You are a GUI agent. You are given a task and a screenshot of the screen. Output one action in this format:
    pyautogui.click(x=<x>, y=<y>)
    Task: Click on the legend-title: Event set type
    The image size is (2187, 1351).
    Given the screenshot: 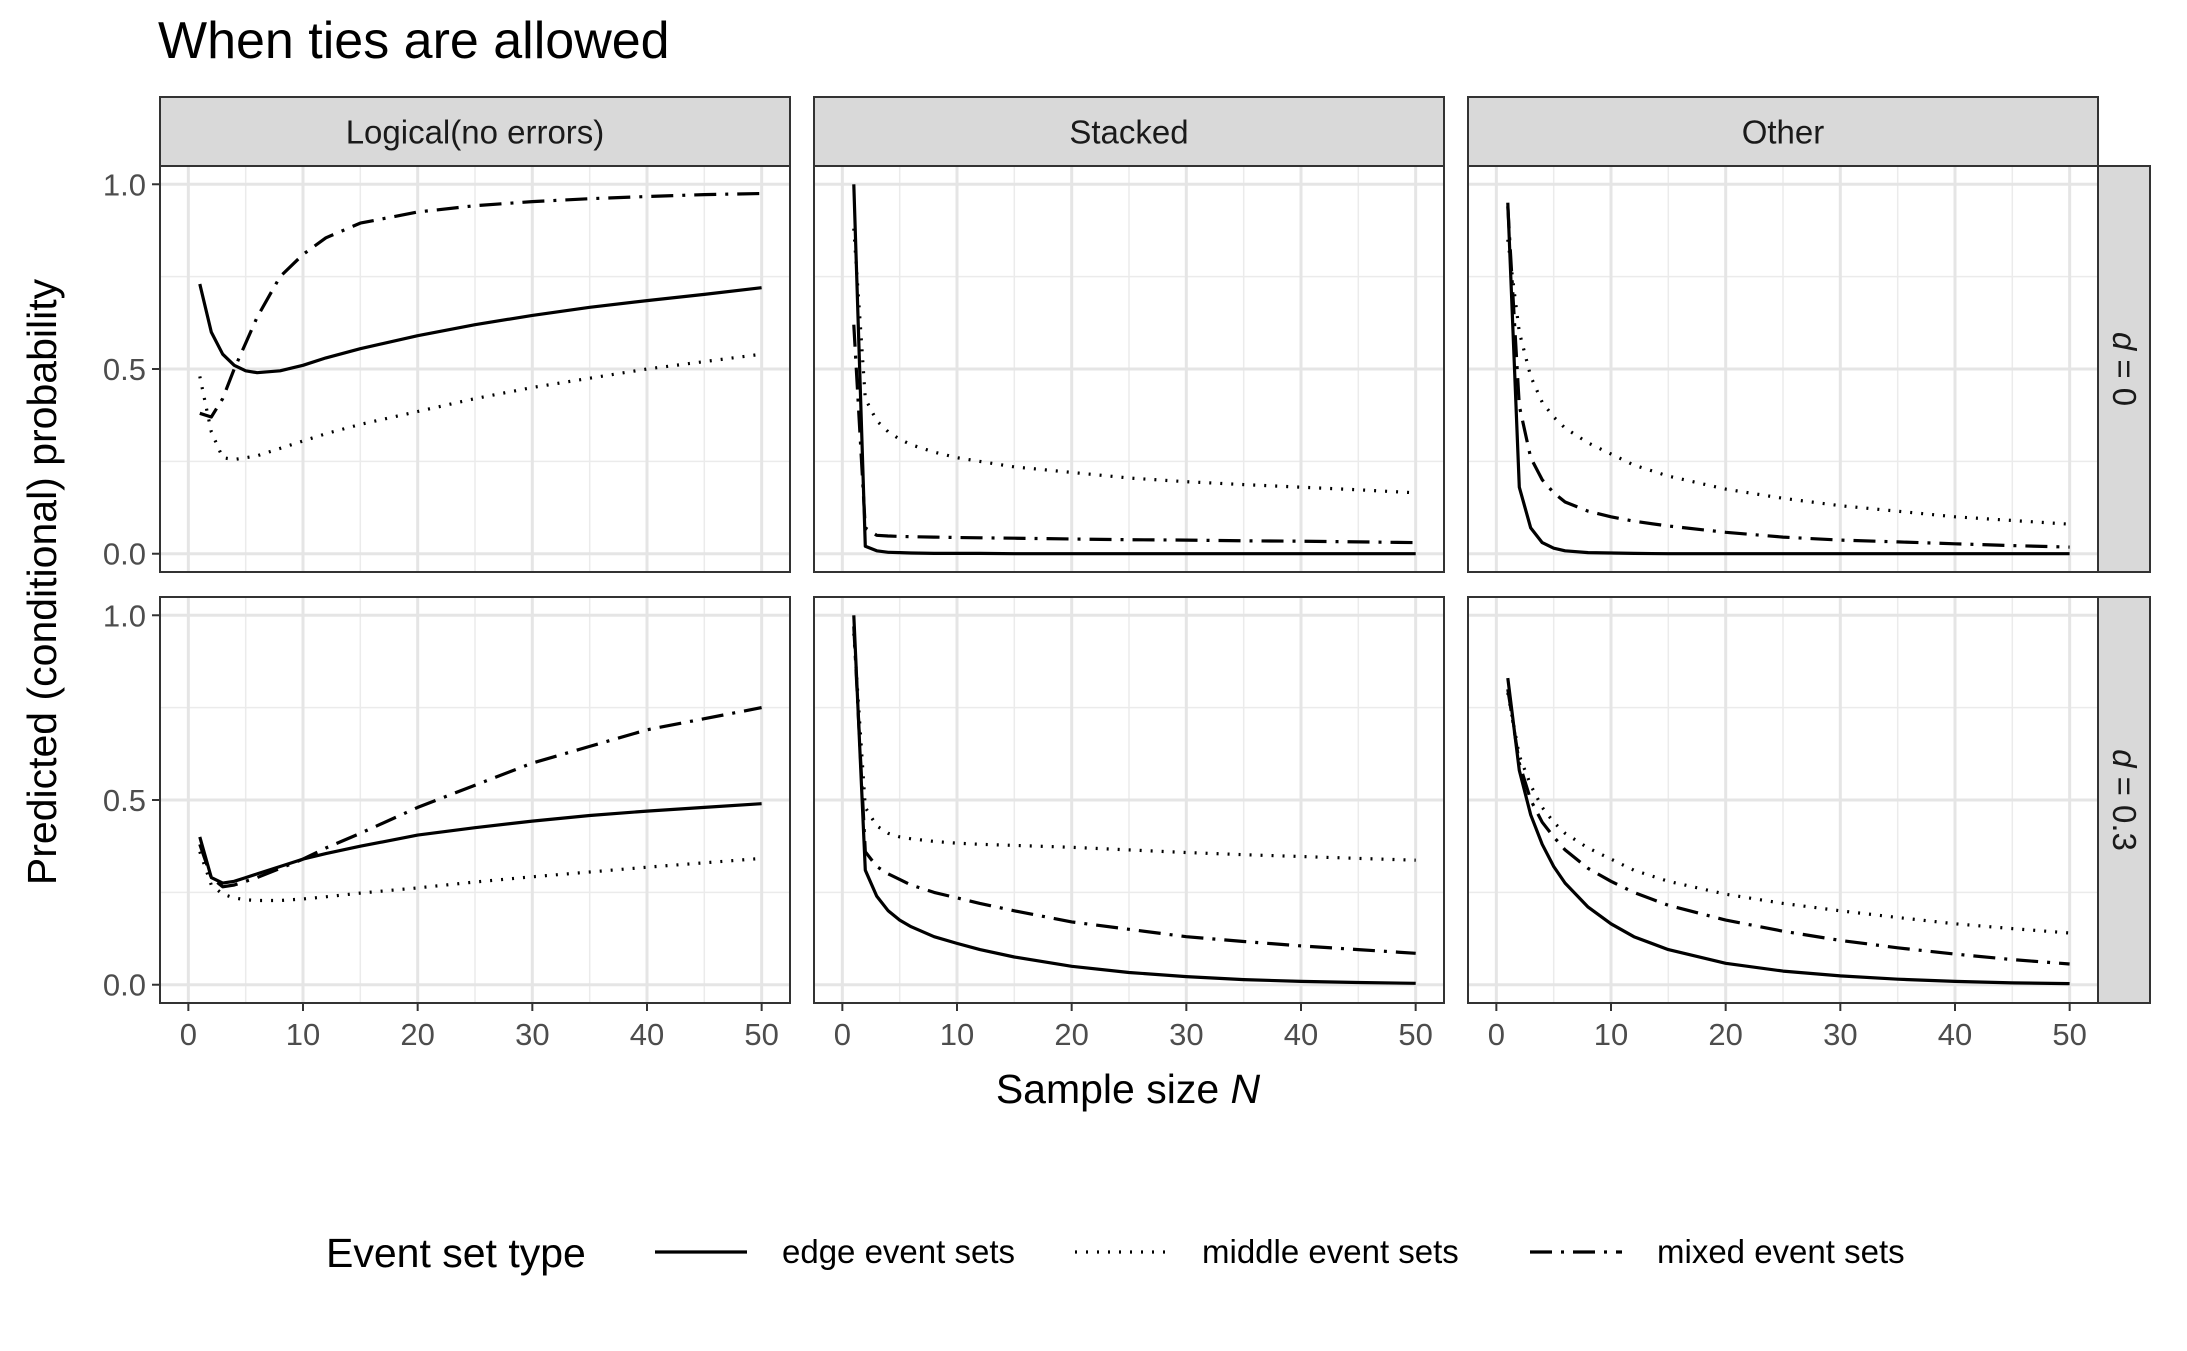 What is the action you would take?
    pyautogui.click(x=456, y=1253)
    